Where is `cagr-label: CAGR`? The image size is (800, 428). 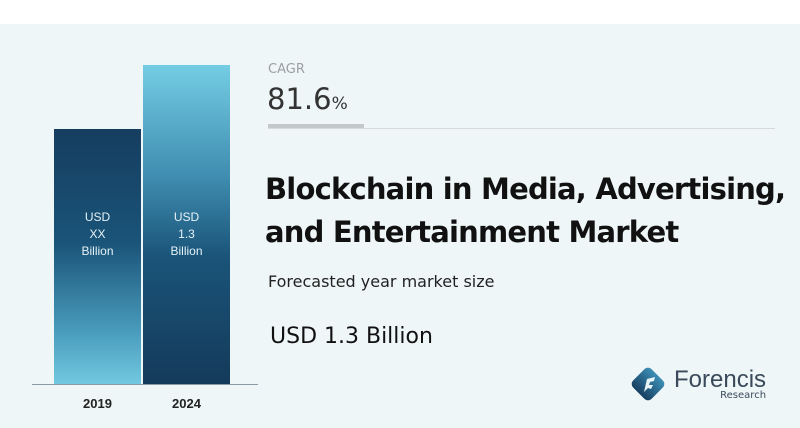
cagr-label: CAGR is located at coordinates (286, 69).